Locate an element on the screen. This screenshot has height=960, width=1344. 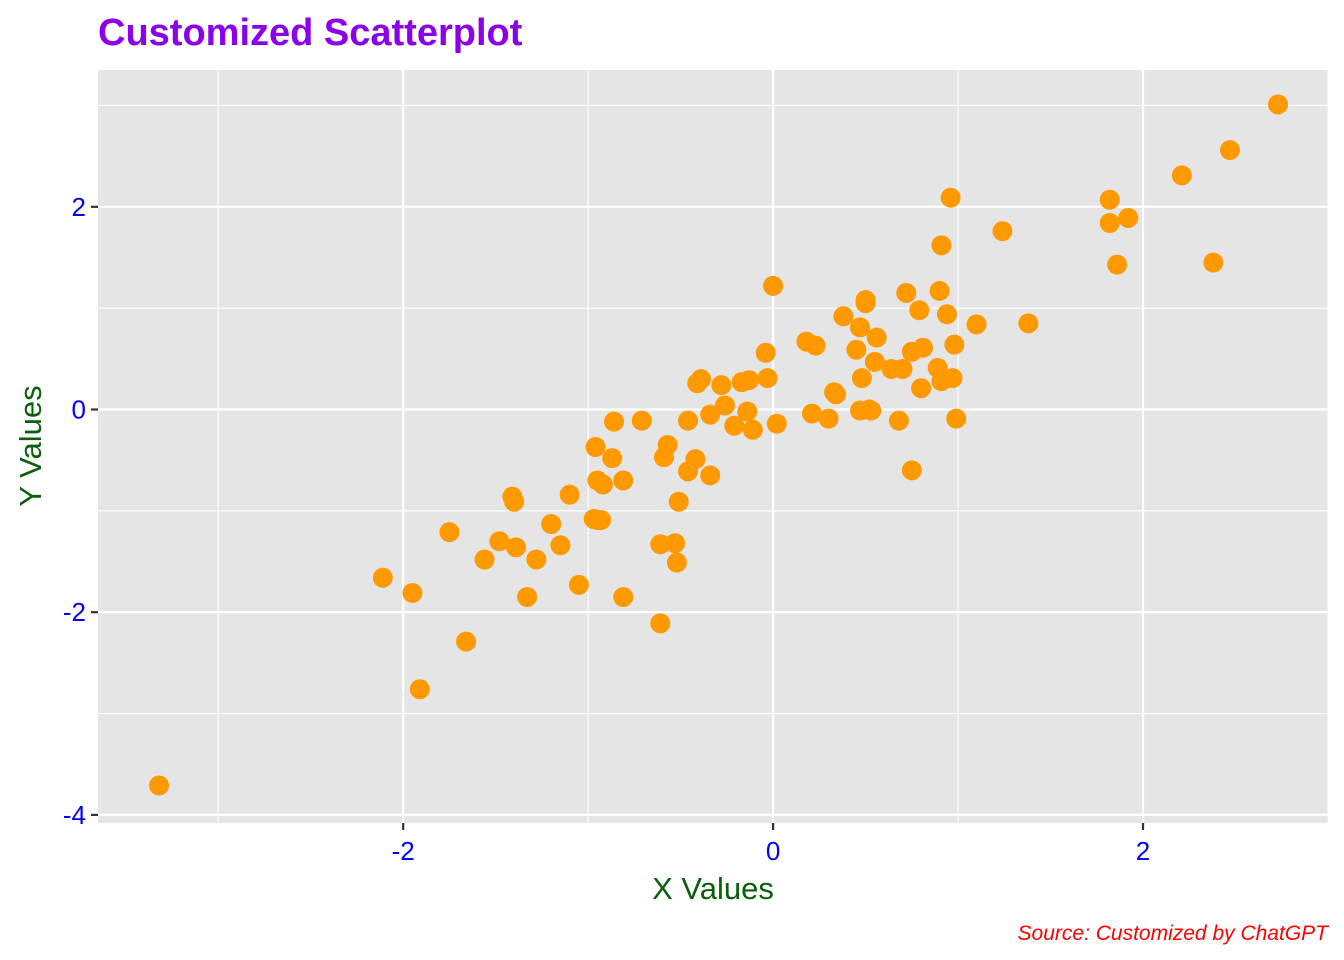
y-tick-label: 0 is located at coordinates (79, 410).